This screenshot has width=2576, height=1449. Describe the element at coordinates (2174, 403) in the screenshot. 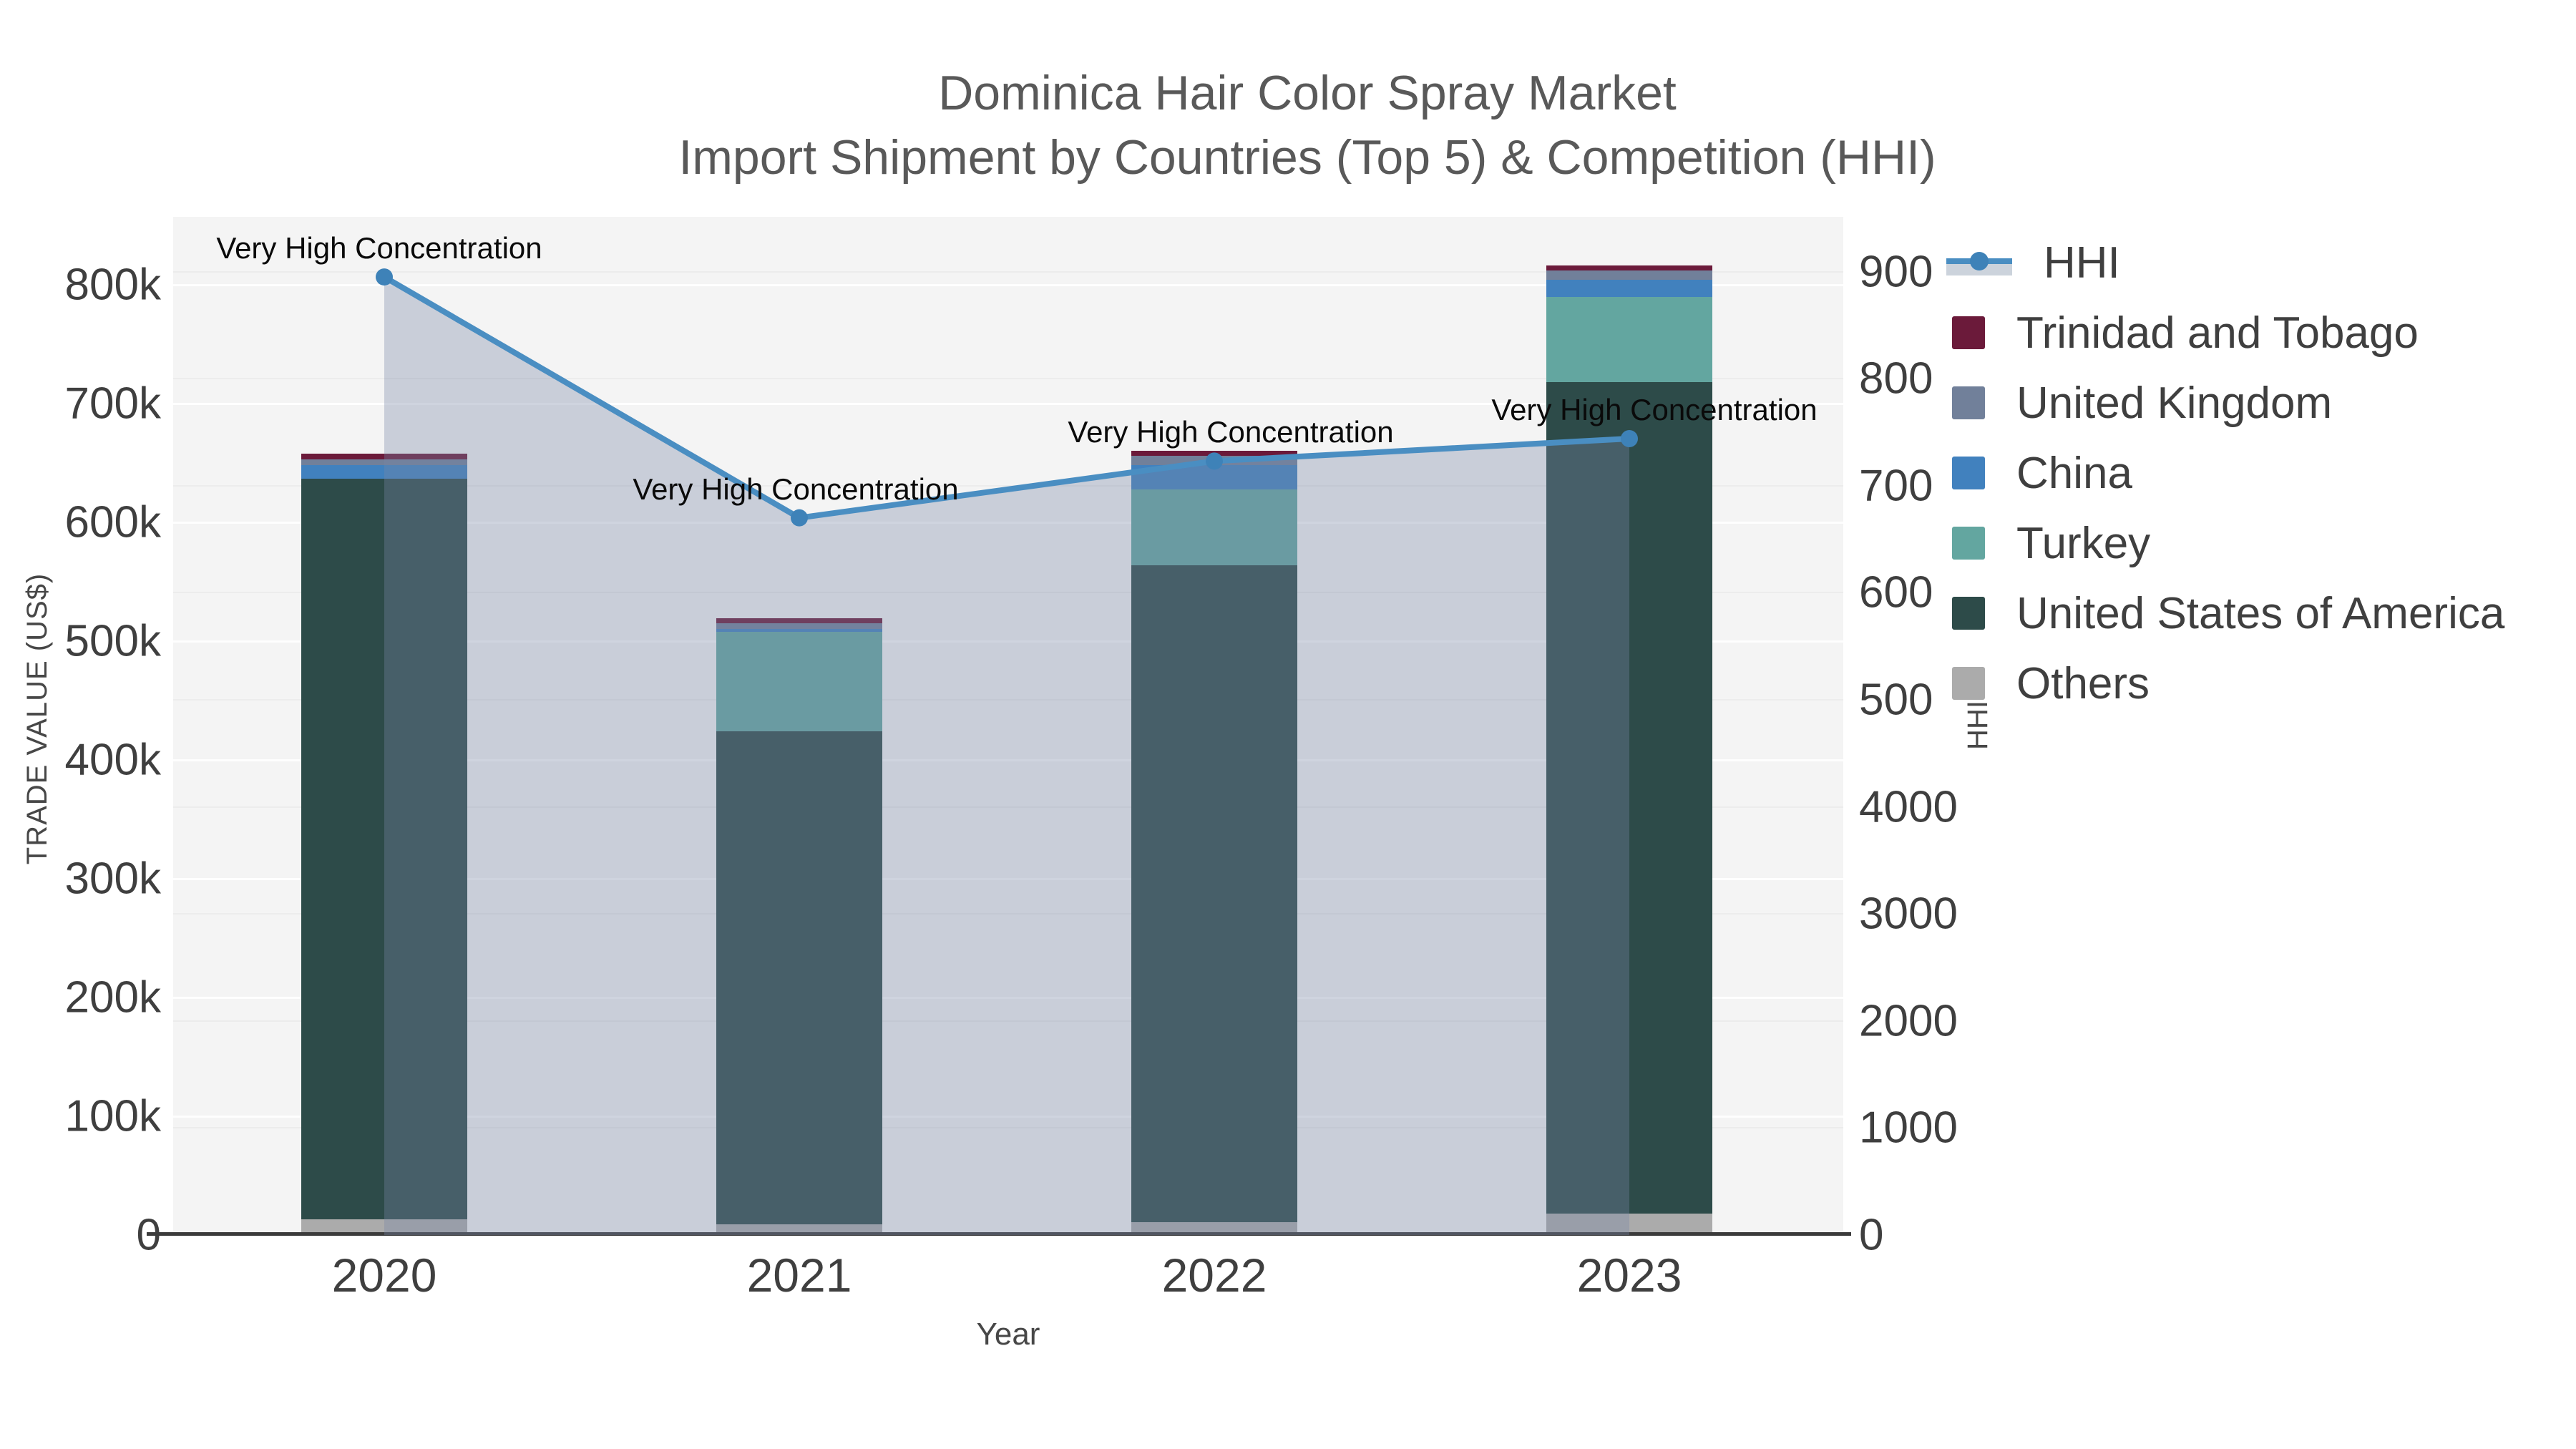

I see `legend-item-label: United Kingdom` at that location.